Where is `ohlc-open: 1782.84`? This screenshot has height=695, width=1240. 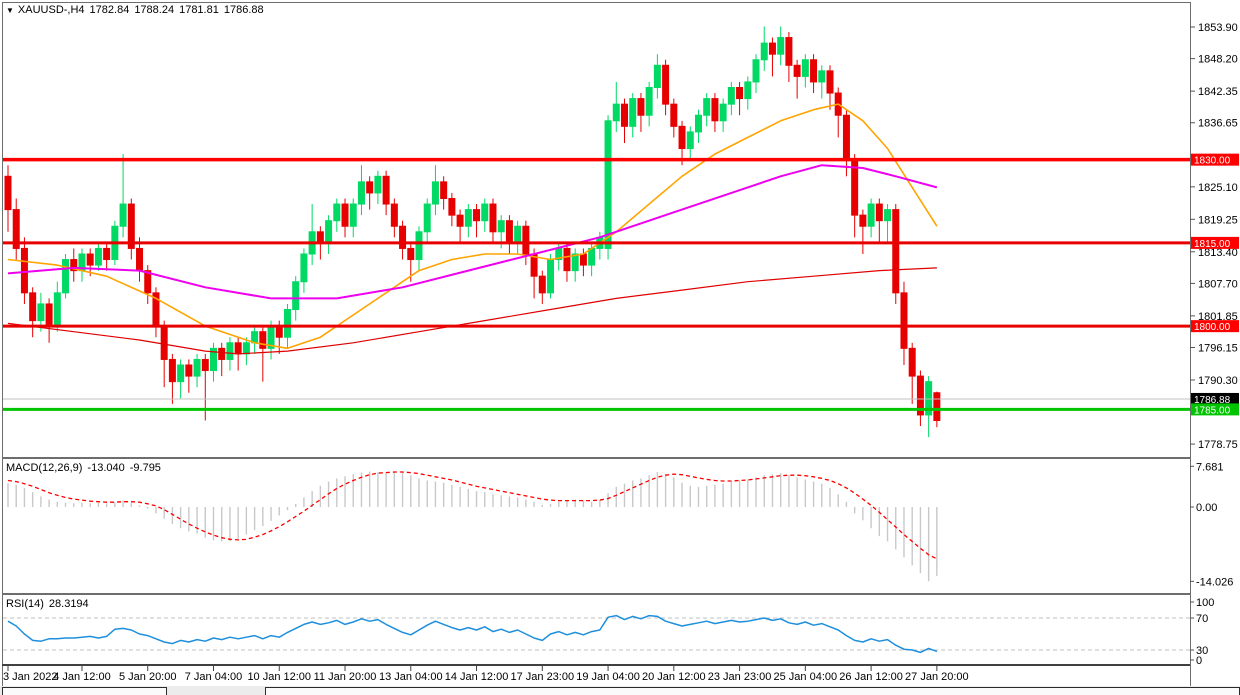
ohlc-open: 1782.84 is located at coordinates (109, 10).